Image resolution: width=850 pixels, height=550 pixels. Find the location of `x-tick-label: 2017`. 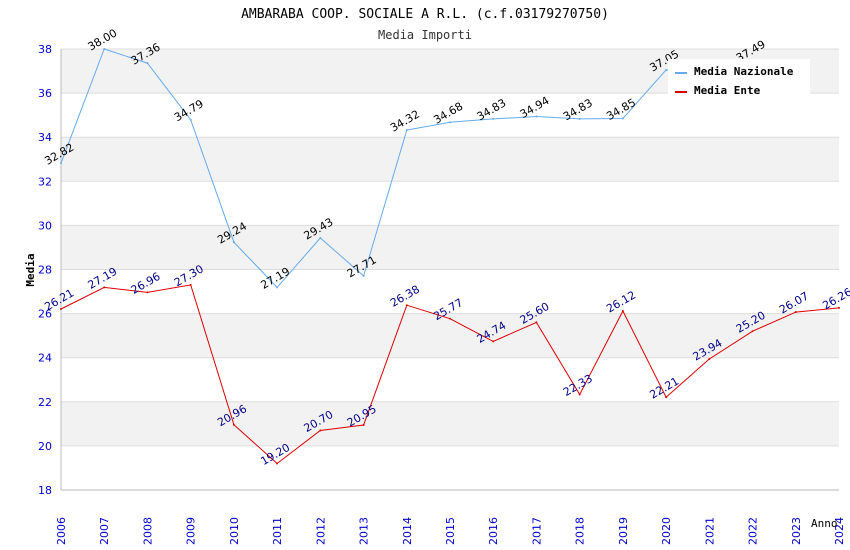

x-tick-label: 2017 is located at coordinates (536, 531).